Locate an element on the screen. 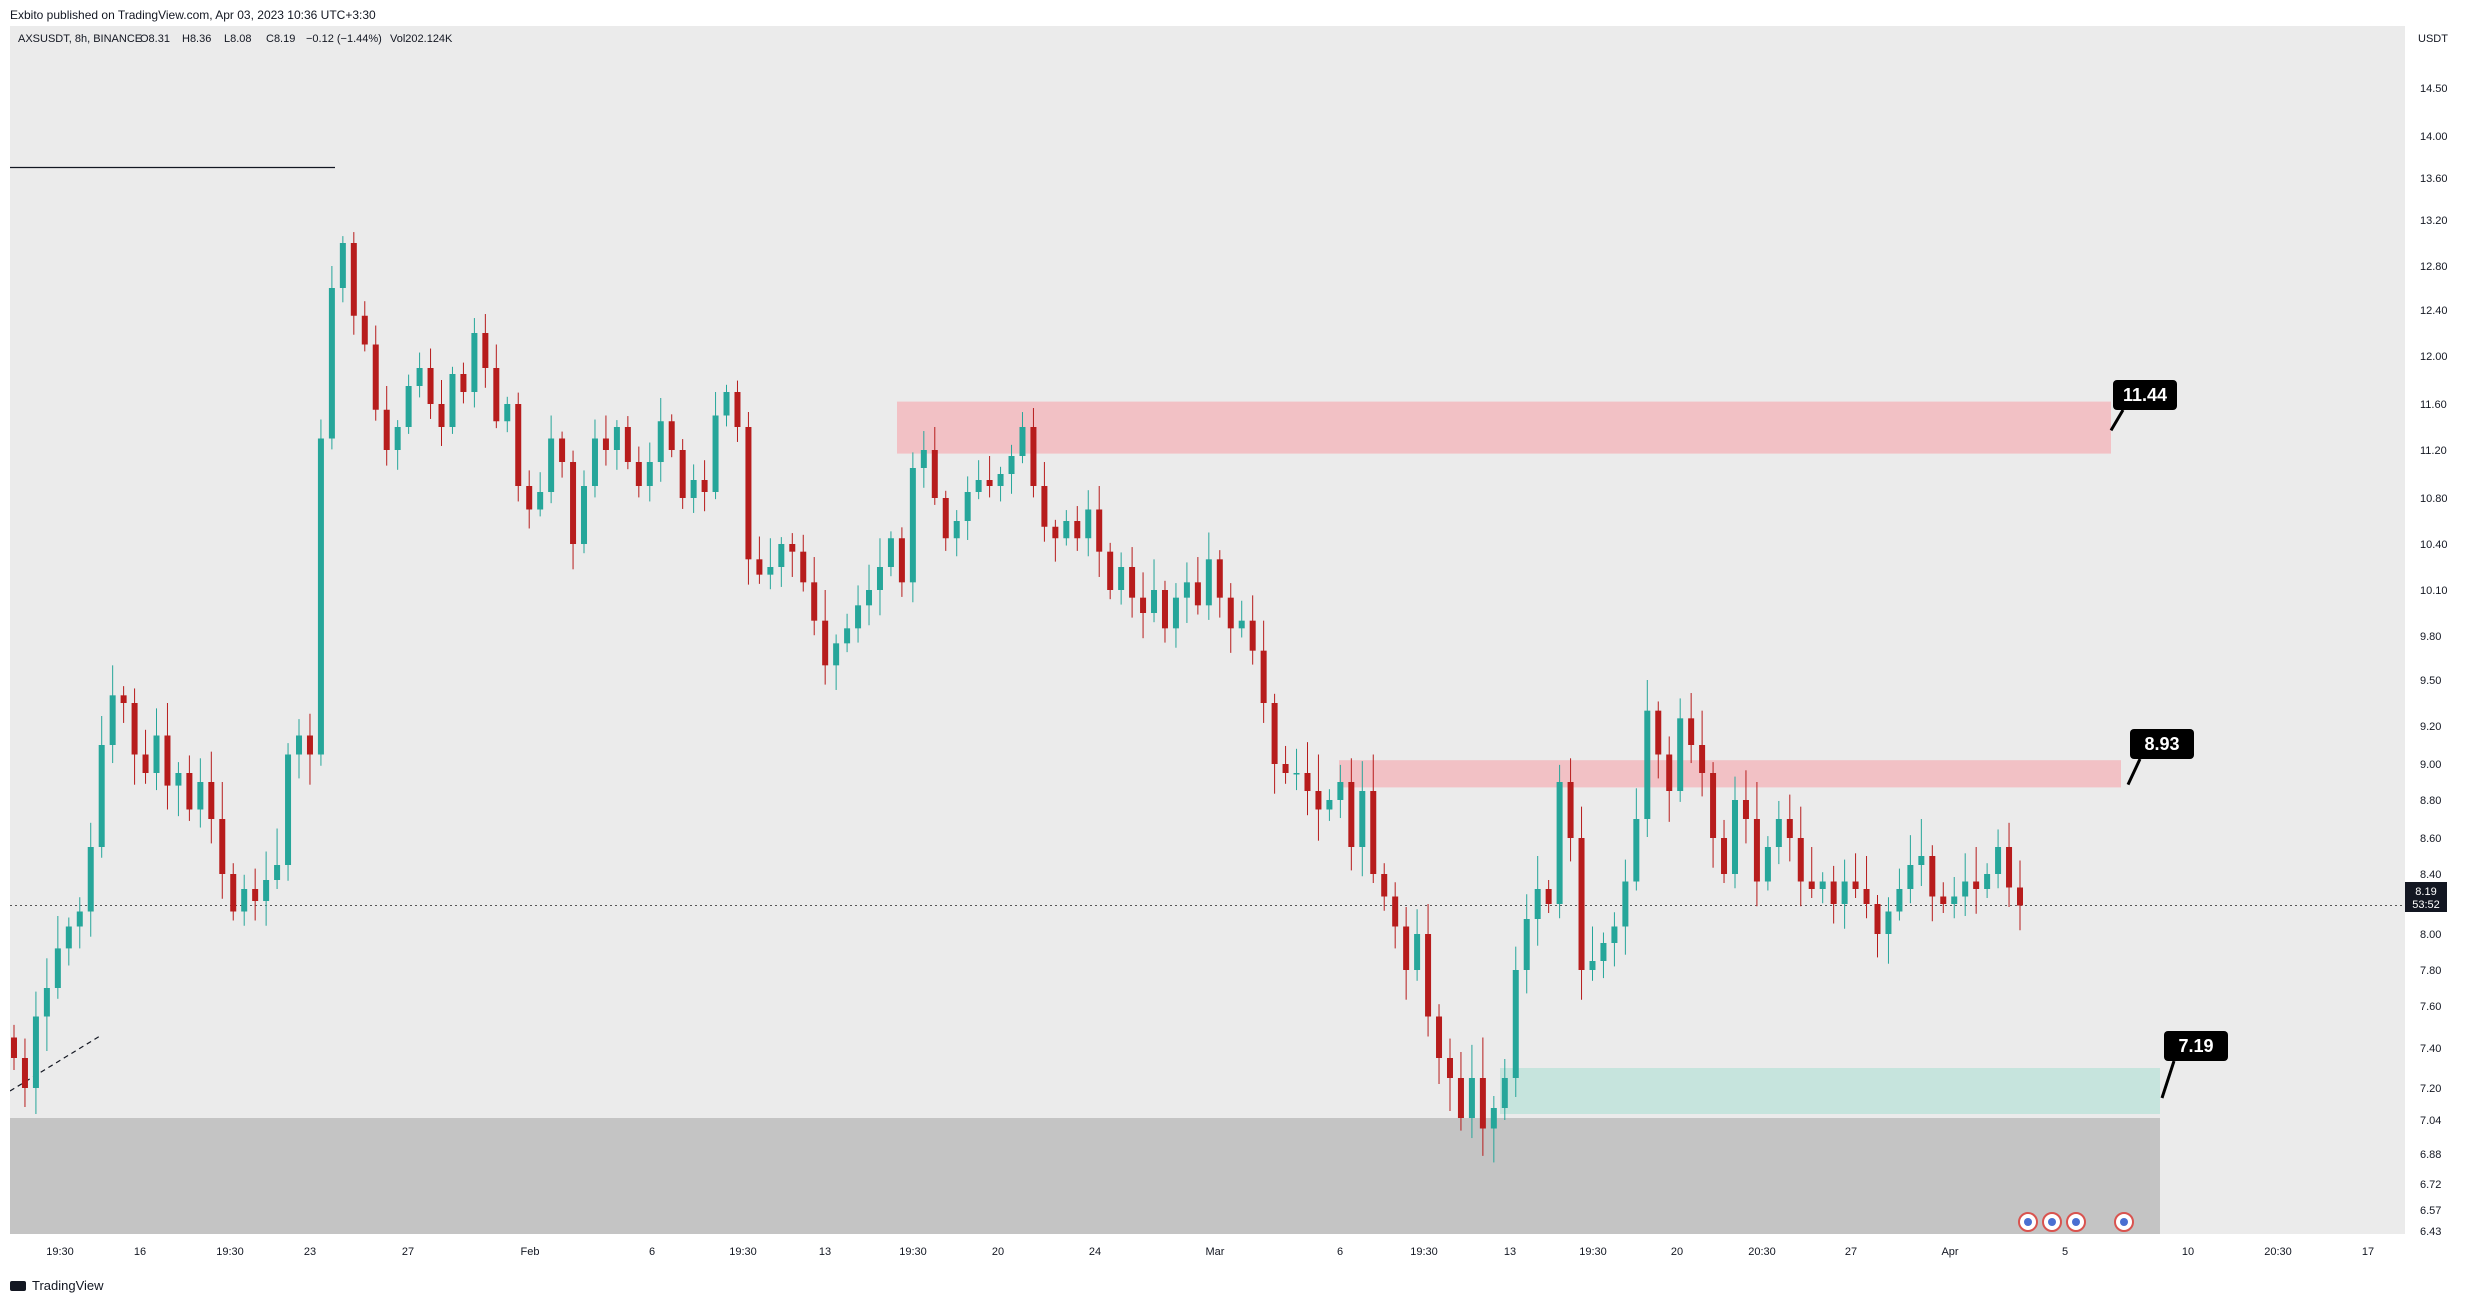 This screenshot has width=2474, height=1299. footer-brand: TradingView is located at coordinates (57, 1285).